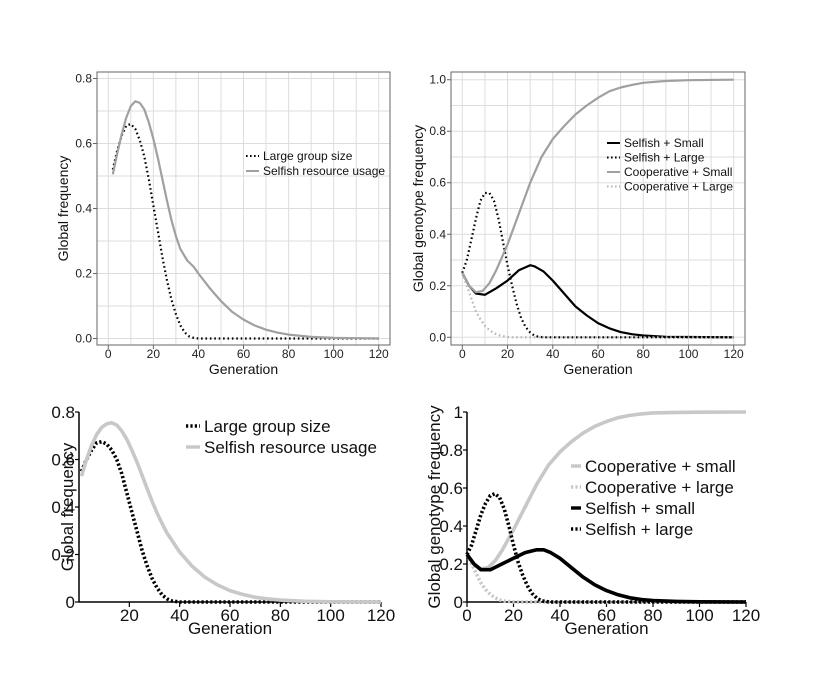 Image resolution: width=824 pixels, height=686 pixels. I want to click on legend-entry: Selfish + large, so click(639, 529).